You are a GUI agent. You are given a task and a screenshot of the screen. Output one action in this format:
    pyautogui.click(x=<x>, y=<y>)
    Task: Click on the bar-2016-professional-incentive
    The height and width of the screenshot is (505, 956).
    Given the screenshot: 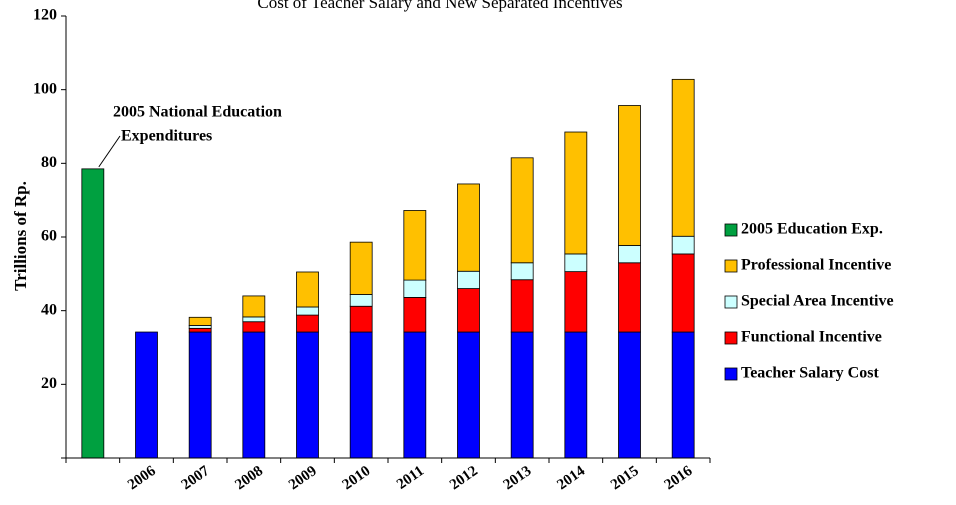 What is the action you would take?
    pyautogui.click(x=683, y=157)
    